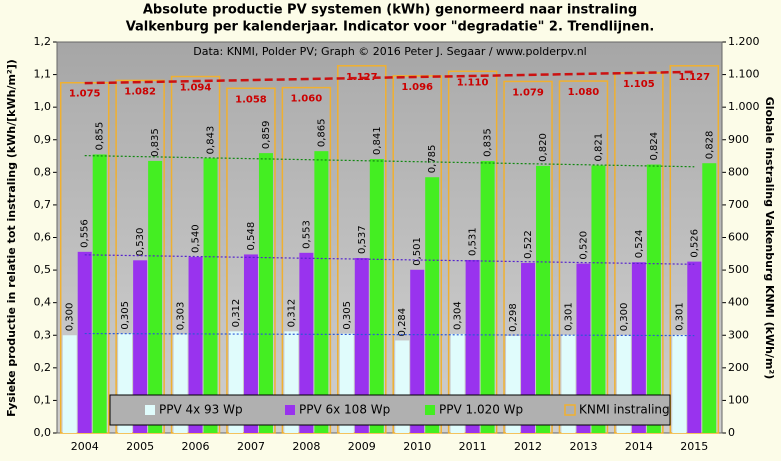  What do you see at coordinates (43, 106) in the screenshot?
I see `y-tick-label: 1,0` at bounding box center [43, 106].